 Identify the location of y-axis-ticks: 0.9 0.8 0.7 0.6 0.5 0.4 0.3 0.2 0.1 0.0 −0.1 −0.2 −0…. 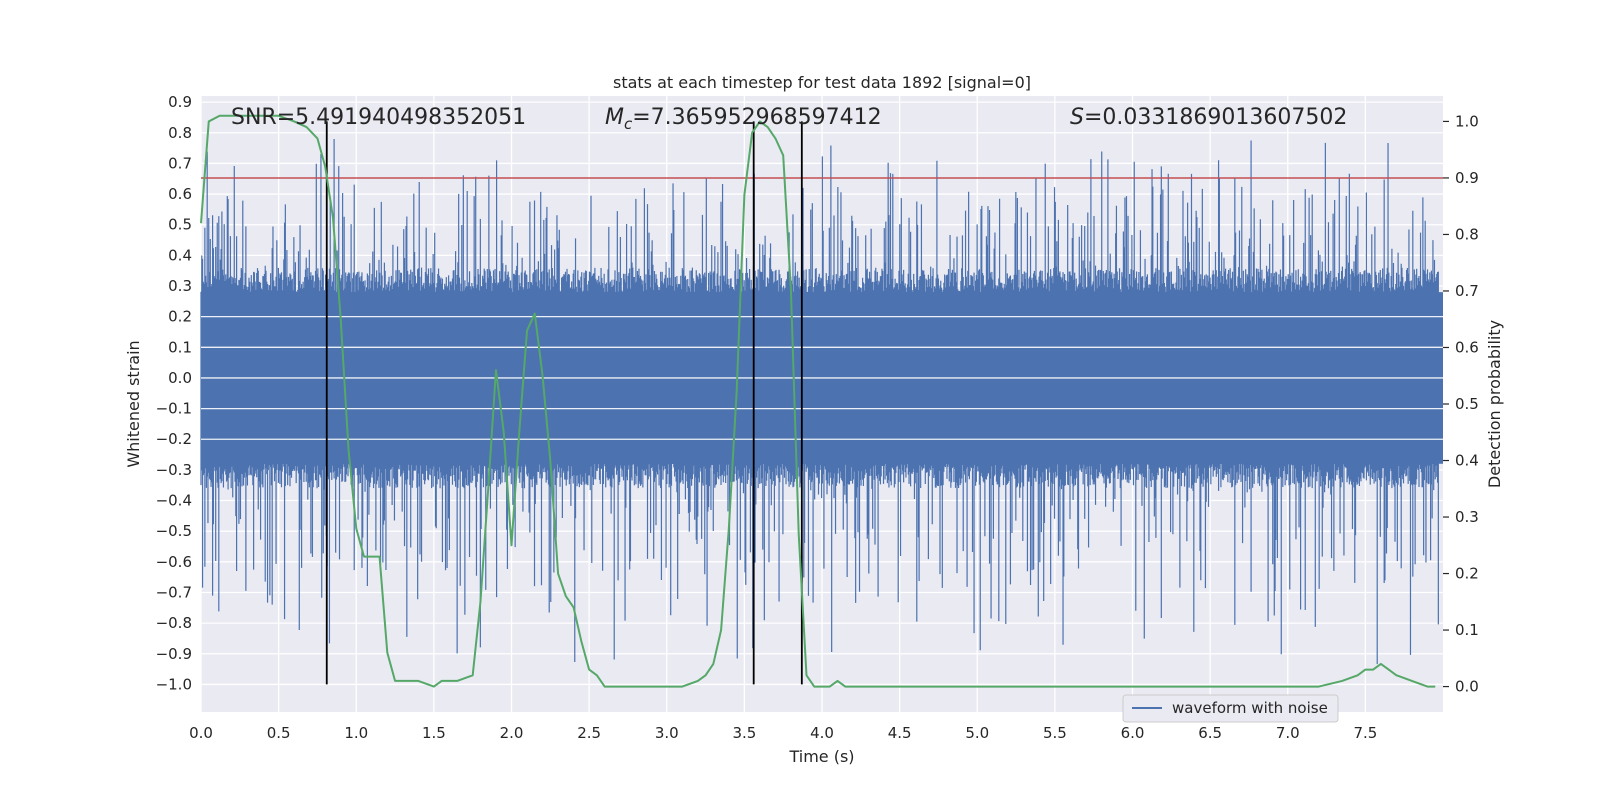
(174, 393).